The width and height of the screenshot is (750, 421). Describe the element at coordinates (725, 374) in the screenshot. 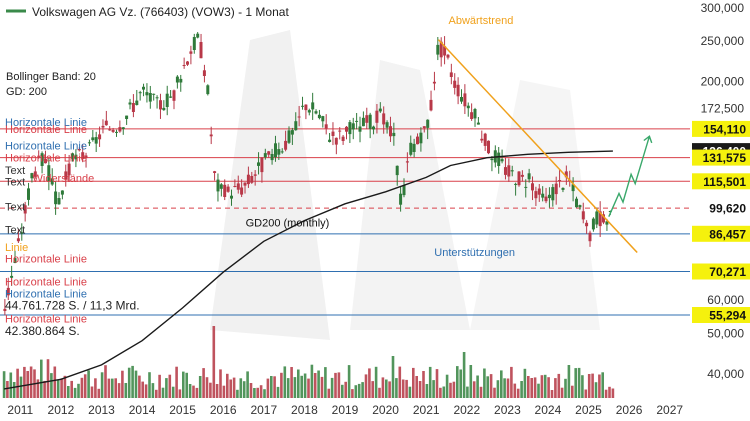

I see `y-tick-label: 40,000` at that location.